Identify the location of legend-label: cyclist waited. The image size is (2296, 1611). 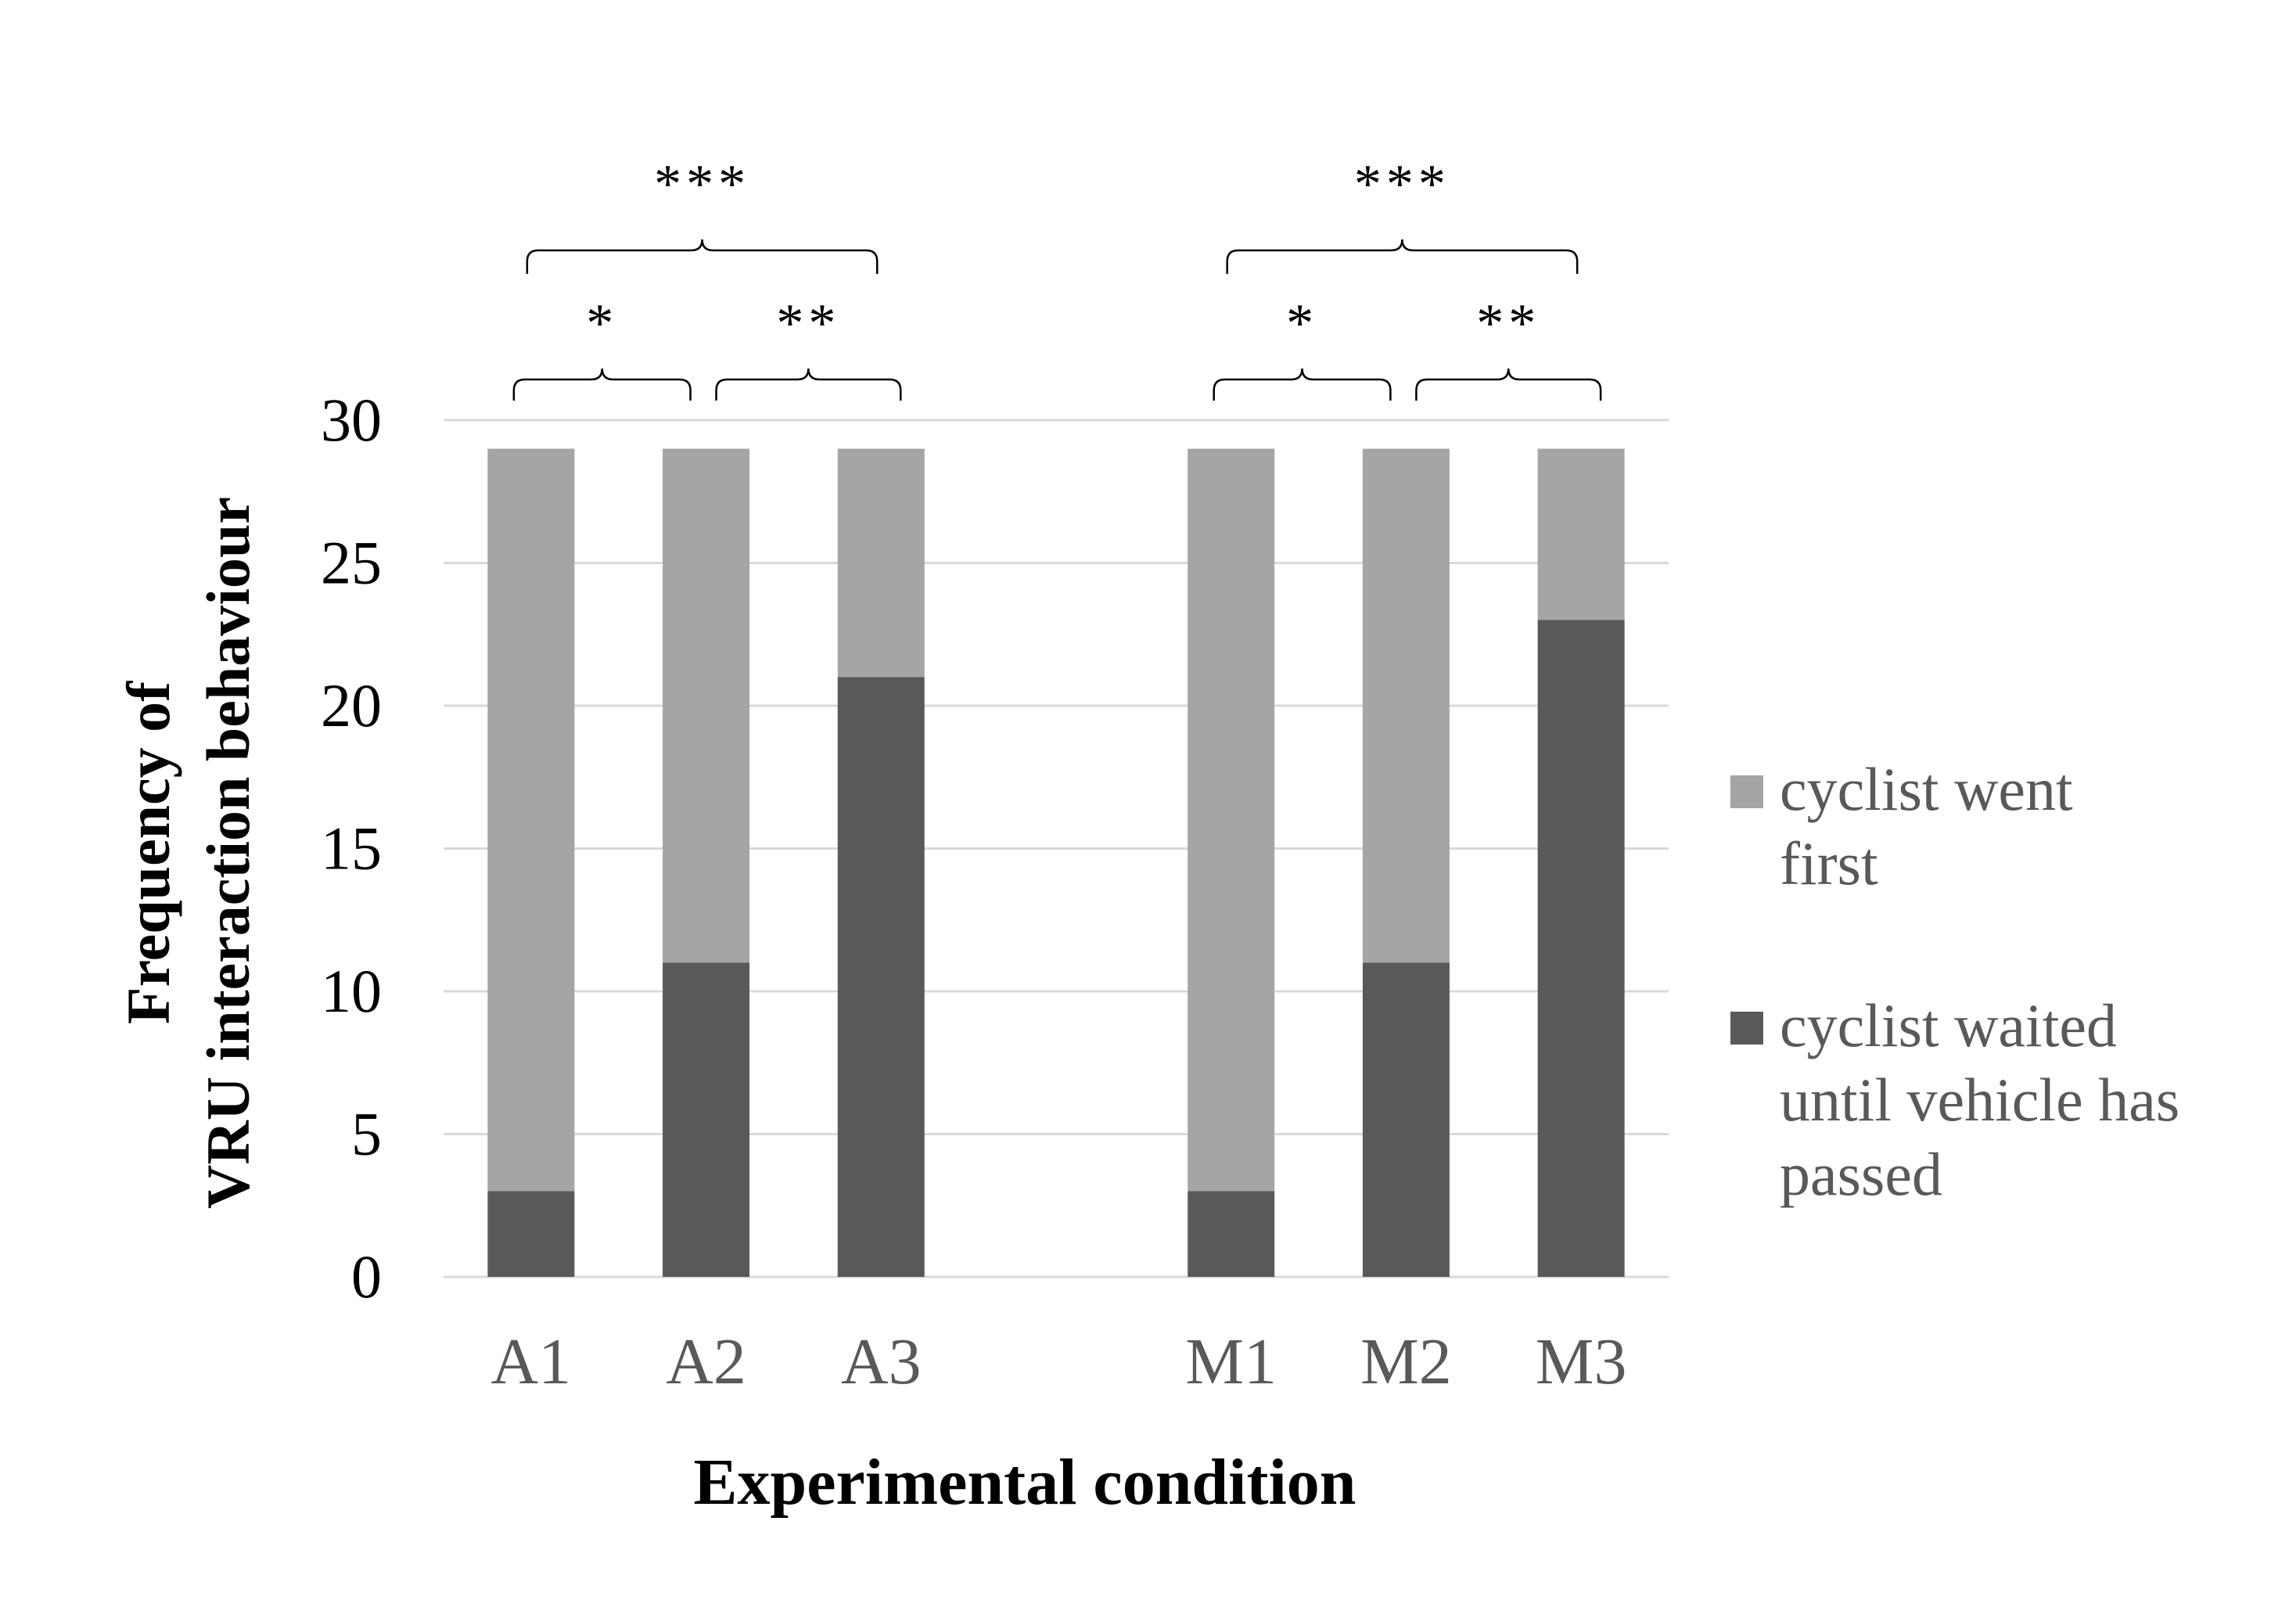
(1948, 1025).